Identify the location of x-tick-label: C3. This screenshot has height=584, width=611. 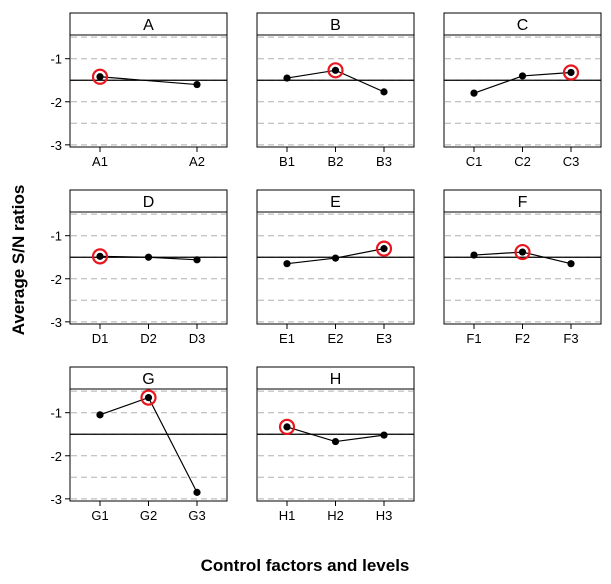
(571, 161).